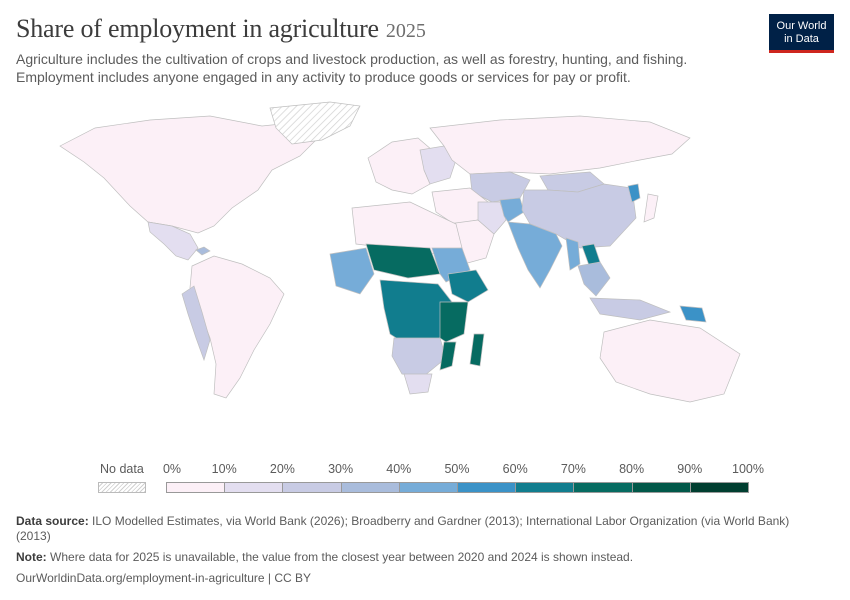  I want to click on owid-logo: Our World in Data, so click(801, 33).